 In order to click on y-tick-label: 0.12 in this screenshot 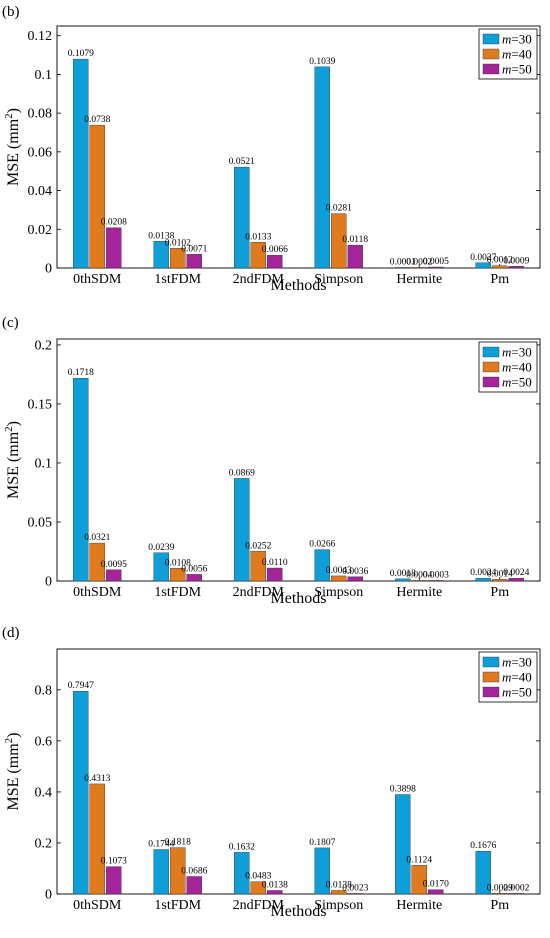, I will do `click(40, 36)`.